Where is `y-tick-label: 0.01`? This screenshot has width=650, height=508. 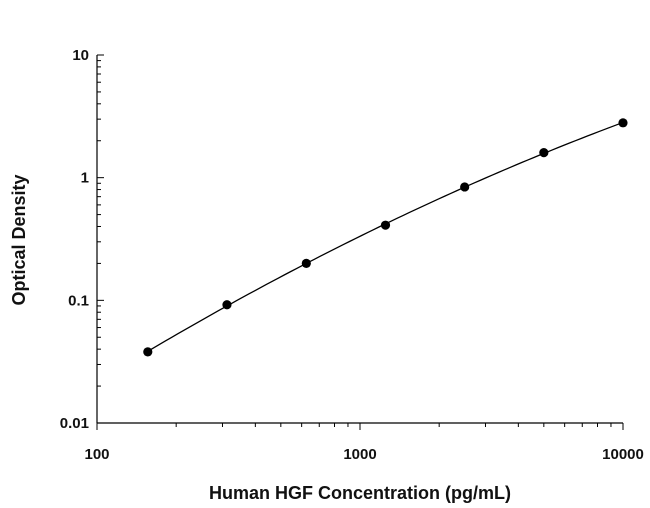 y-tick-label: 0.01 is located at coordinates (74, 423).